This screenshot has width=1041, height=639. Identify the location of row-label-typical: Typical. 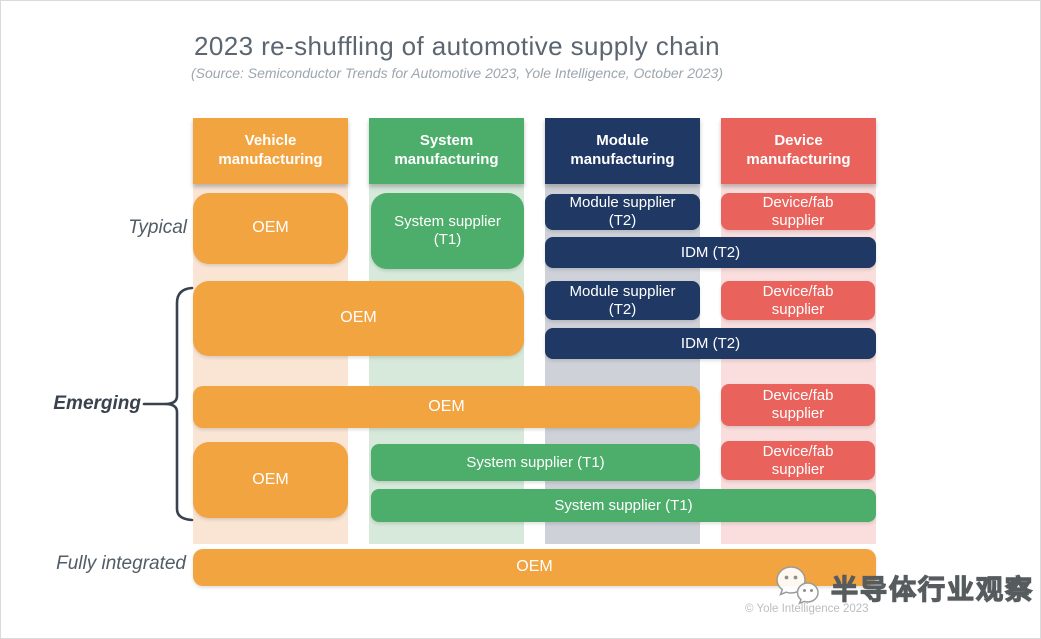
(157, 227).